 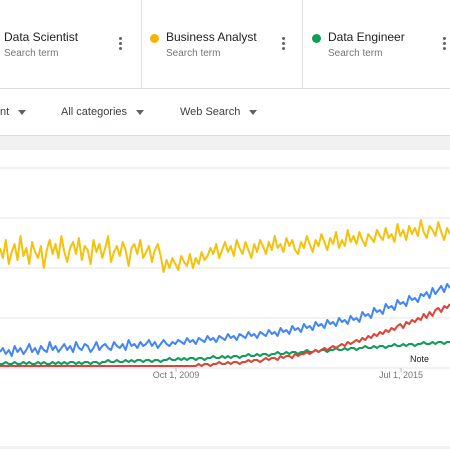 What do you see at coordinates (5, 112) in the screenshot?
I see `time-range-label: nt` at bounding box center [5, 112].